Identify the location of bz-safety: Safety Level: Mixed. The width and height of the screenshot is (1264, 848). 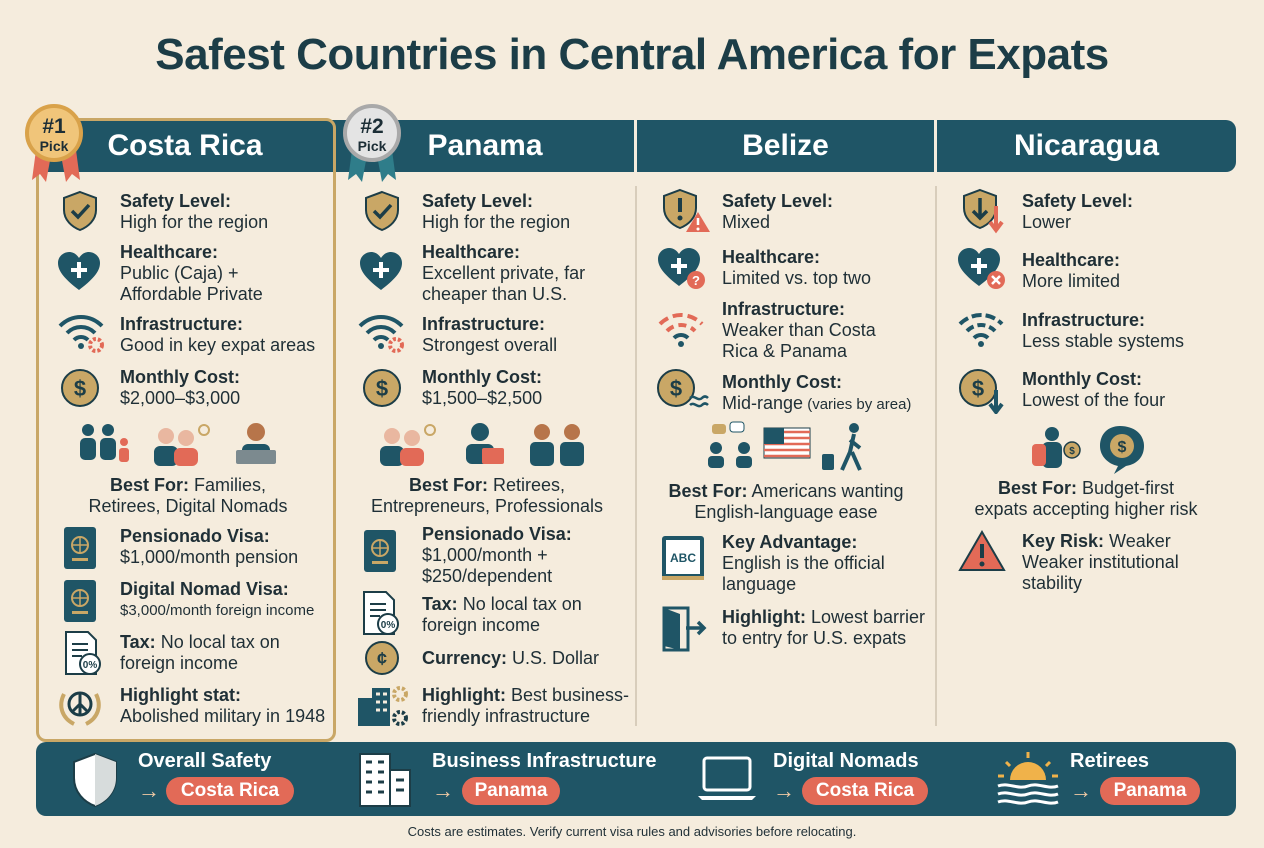
(777, 212).